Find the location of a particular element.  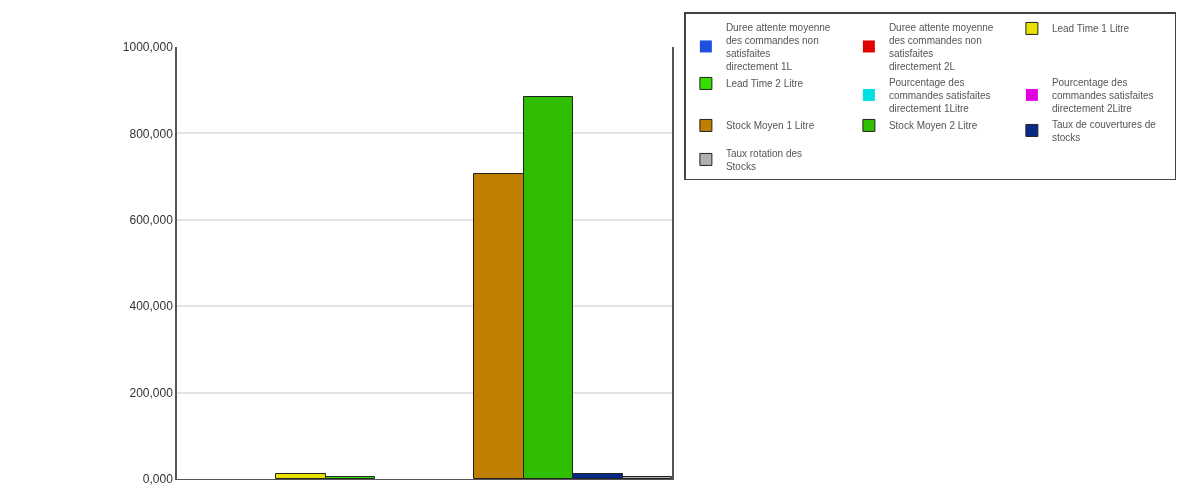

legend-label: Taux de couvertures de stocks is located at coordinates (1104, 130).